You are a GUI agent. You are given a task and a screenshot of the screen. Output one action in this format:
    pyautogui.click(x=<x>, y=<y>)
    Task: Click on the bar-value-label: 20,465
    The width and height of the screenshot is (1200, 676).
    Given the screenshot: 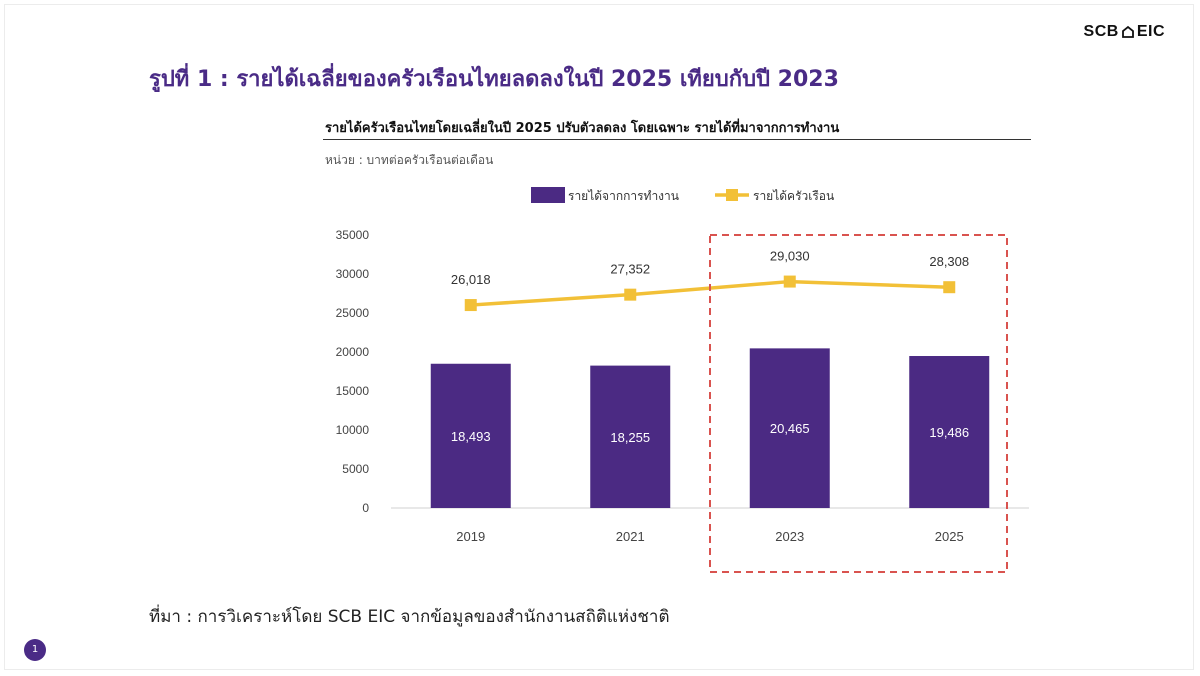 What is the action you would take?
    pyautogui.click(x=790, y=428)
    